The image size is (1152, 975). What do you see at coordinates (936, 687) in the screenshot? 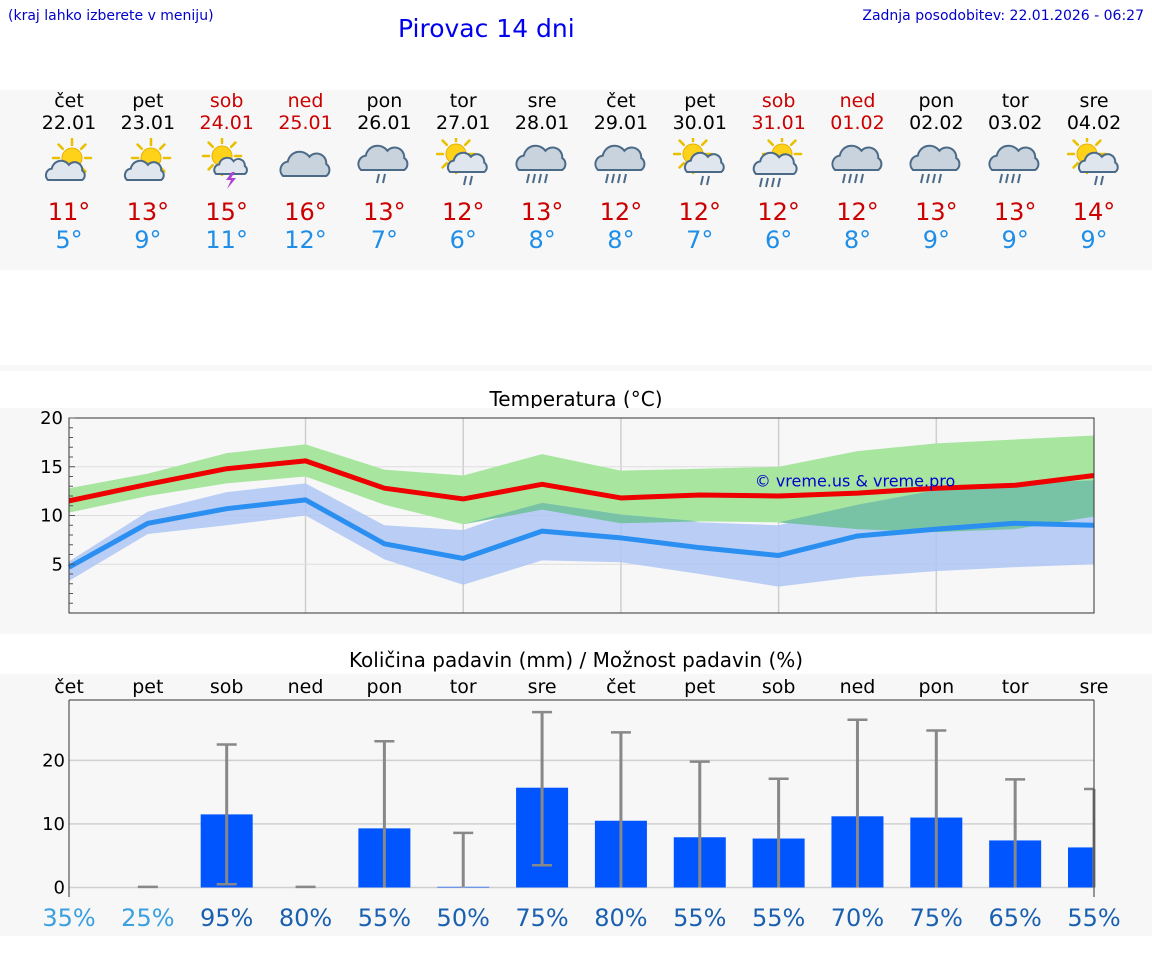
I see `day-label: pon` at bounding box center [936, 687].